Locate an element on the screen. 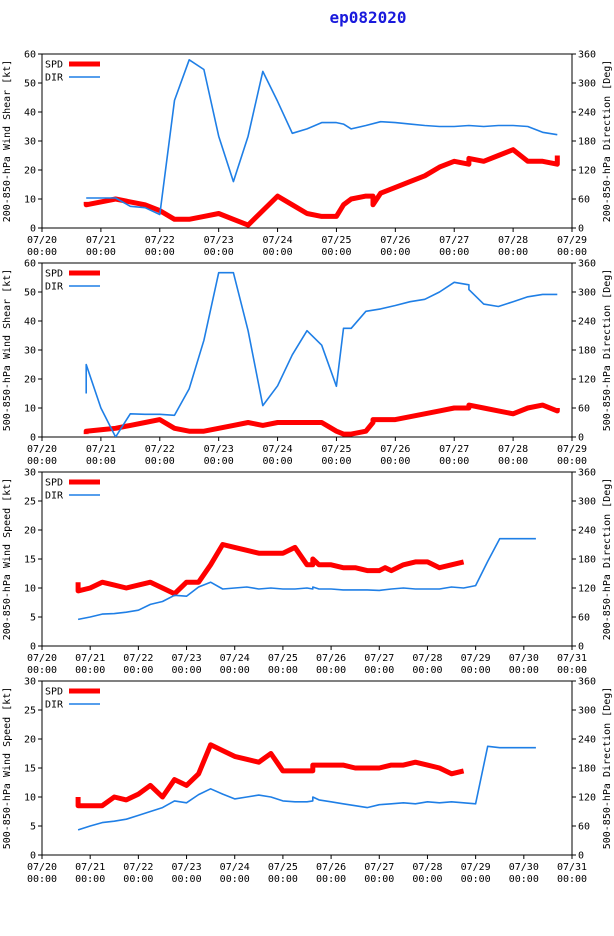 This screenshot has height=936, width=614. y-tick-label: 50 is located at coordinates (30, 293).